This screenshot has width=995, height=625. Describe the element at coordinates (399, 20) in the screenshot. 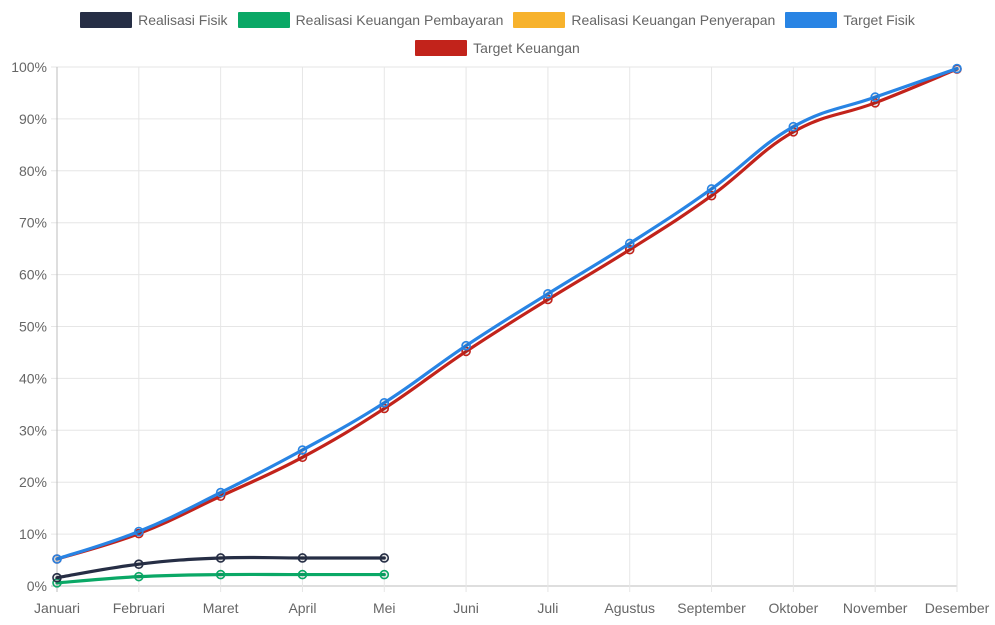

I see `legend-label: Realisasi Keuangan Pembayaran` at that location.